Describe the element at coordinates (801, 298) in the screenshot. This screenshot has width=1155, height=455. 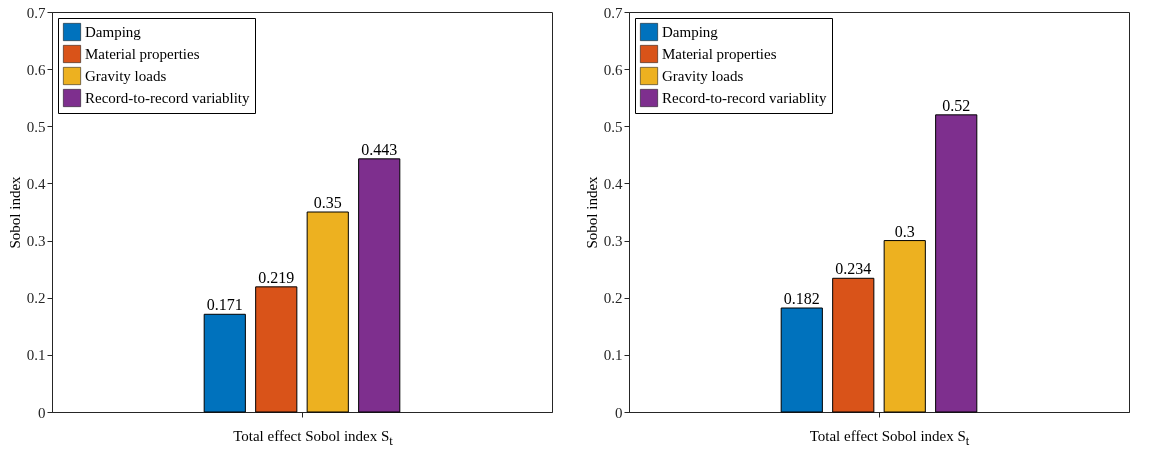
I see `data-label: 0.182` at that location.